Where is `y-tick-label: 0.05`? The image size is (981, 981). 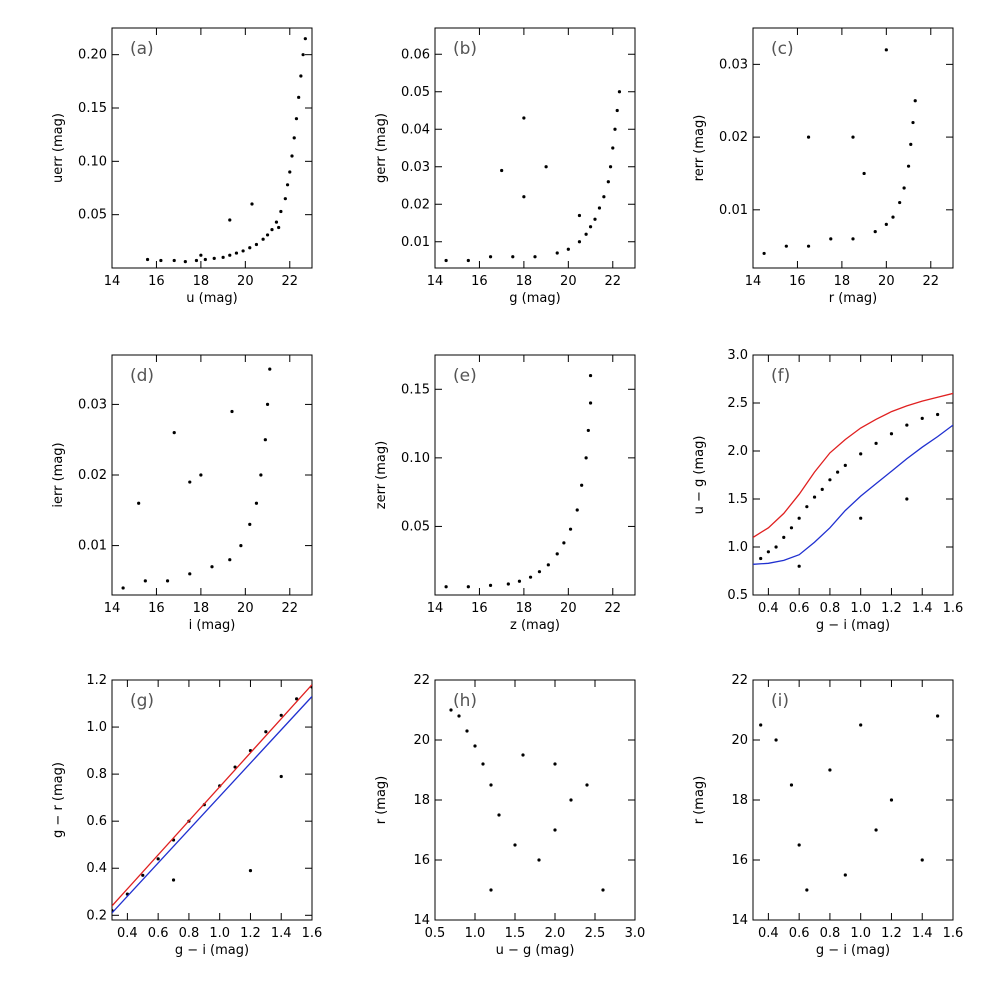
y-tick-label: 0.05 is located at coordinates (415, 92).